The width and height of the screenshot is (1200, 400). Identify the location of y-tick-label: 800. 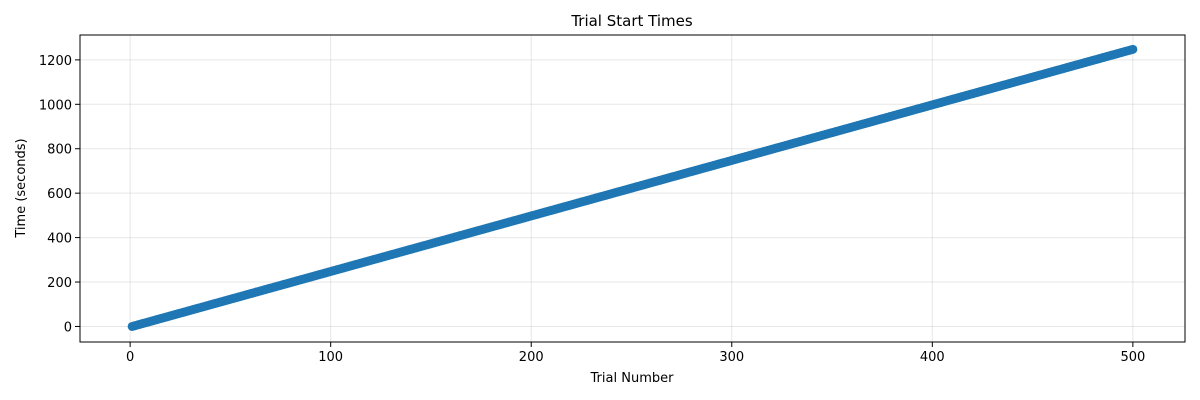
(59, 150).